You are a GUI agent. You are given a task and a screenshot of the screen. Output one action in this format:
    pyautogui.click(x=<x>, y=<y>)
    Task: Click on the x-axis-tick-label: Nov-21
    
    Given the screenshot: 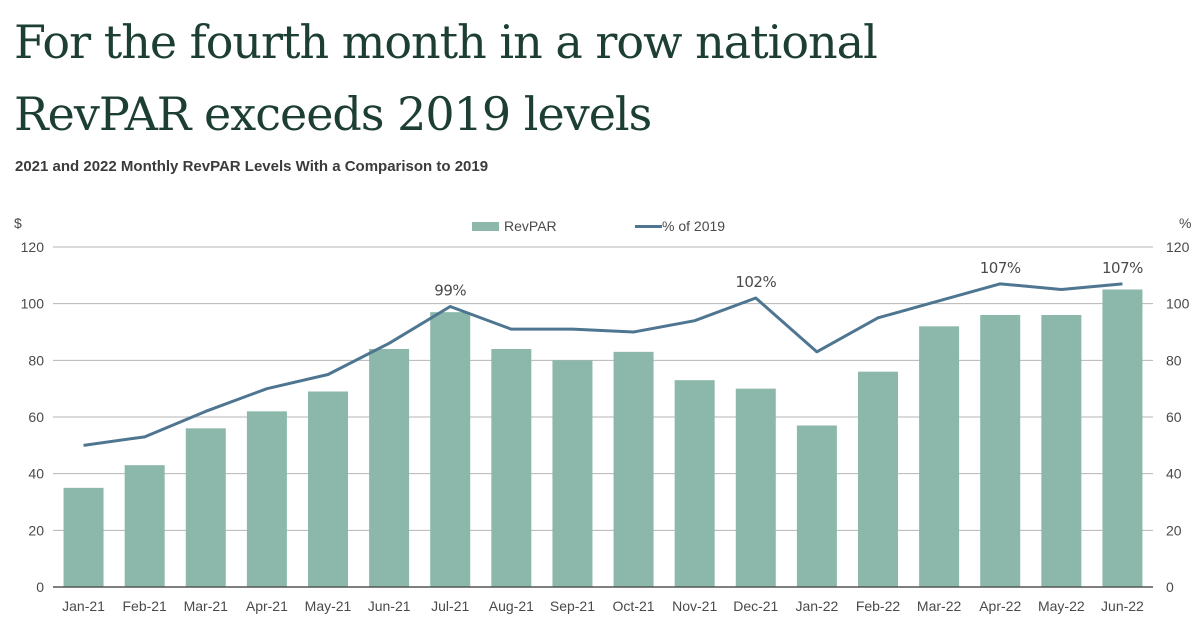 What is the action you would take?
    pyautogui.click(x=694, y=606)
    